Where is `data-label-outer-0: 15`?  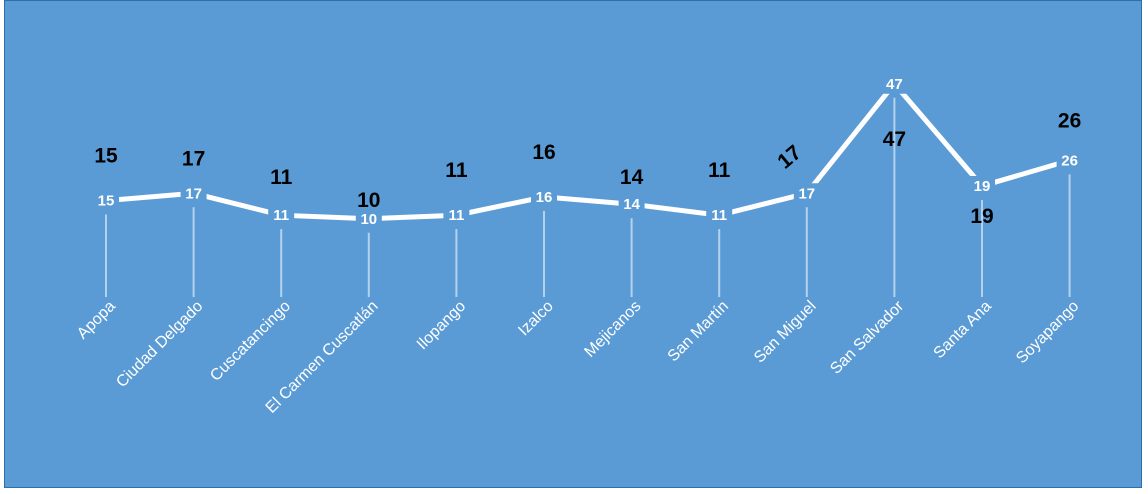 data-label-outer-0: 15 is located at coordinates (106, 156).